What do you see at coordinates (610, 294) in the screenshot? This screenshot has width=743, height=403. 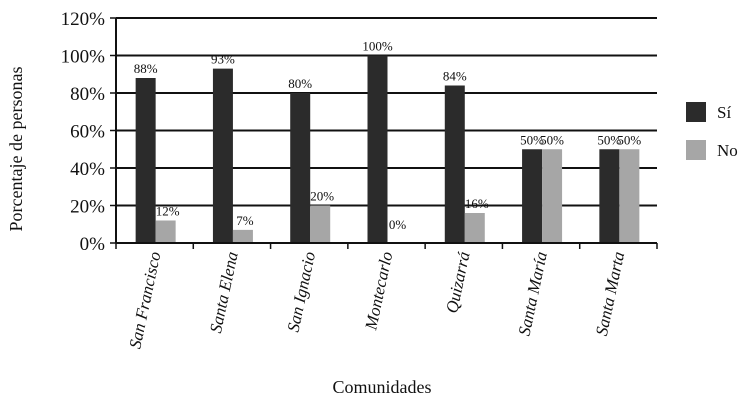 I see `category-label: Santa Marta` at bounding box center [610, 294].